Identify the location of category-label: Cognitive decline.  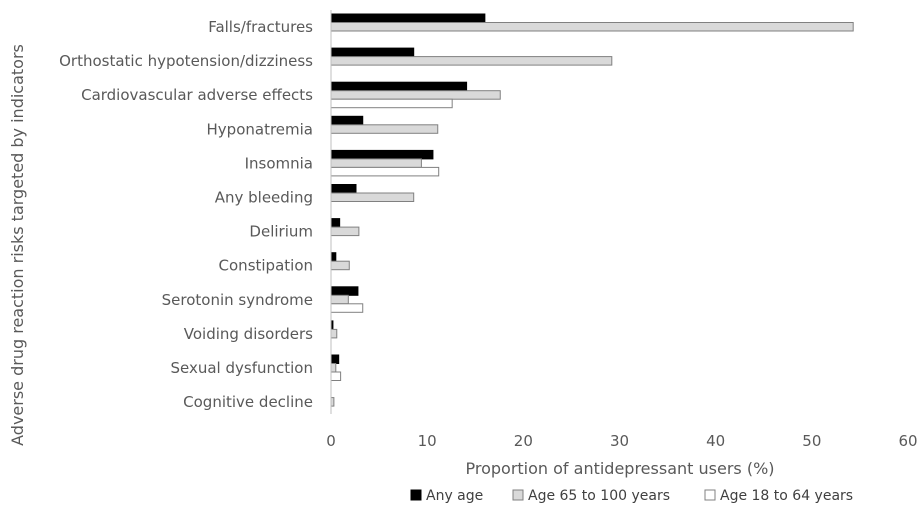
(248, 402).